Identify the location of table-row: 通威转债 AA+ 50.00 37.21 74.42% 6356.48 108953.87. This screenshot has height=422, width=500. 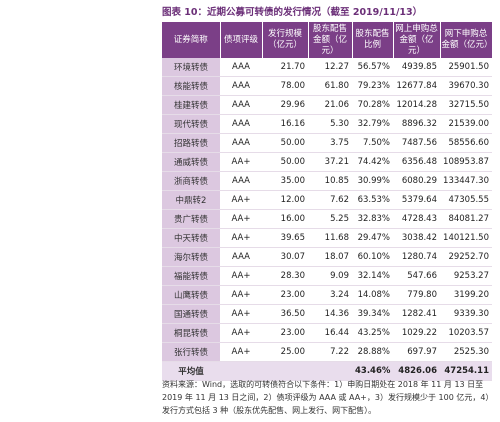
(327, 162).